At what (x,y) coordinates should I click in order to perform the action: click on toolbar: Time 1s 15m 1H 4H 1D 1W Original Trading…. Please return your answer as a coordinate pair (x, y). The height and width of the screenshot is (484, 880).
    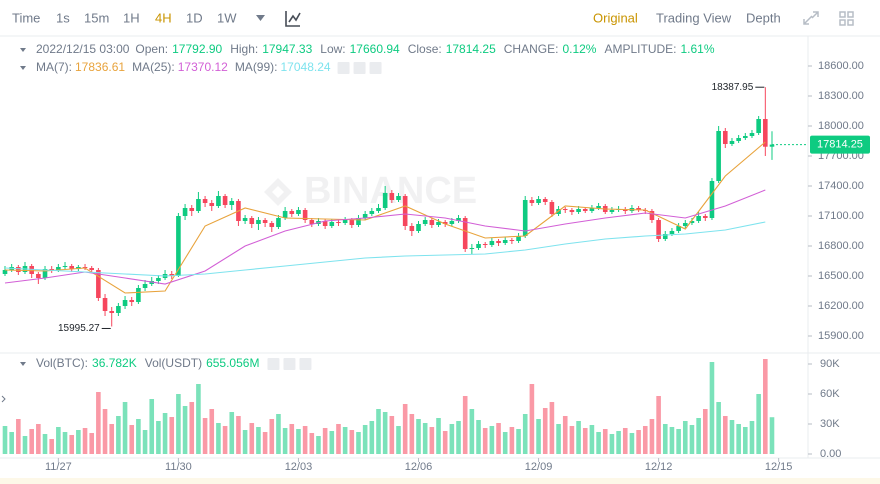
    Looking at the image, I should click on (433, 18).